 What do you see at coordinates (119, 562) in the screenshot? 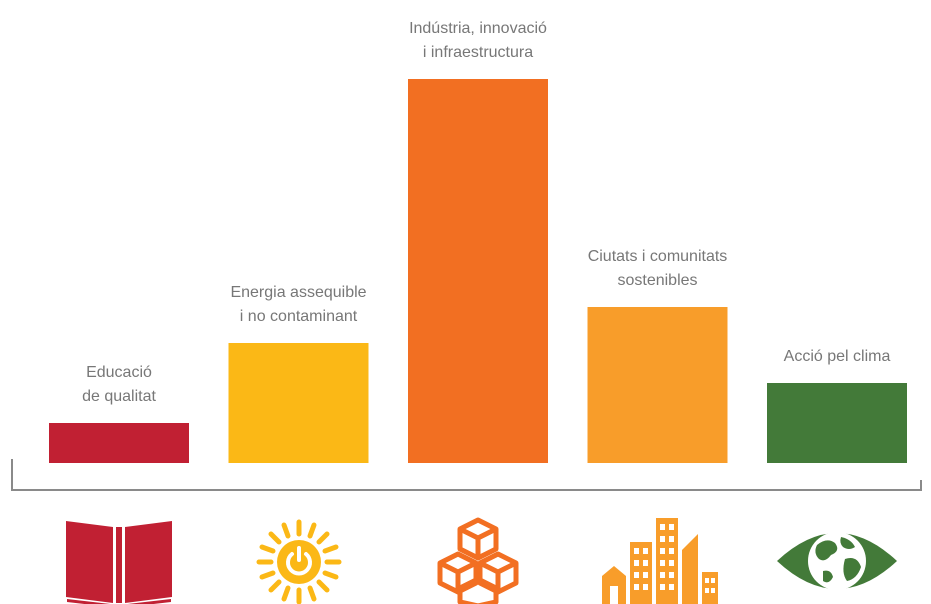
I see `book-icon` at bounding box center [119, 562].